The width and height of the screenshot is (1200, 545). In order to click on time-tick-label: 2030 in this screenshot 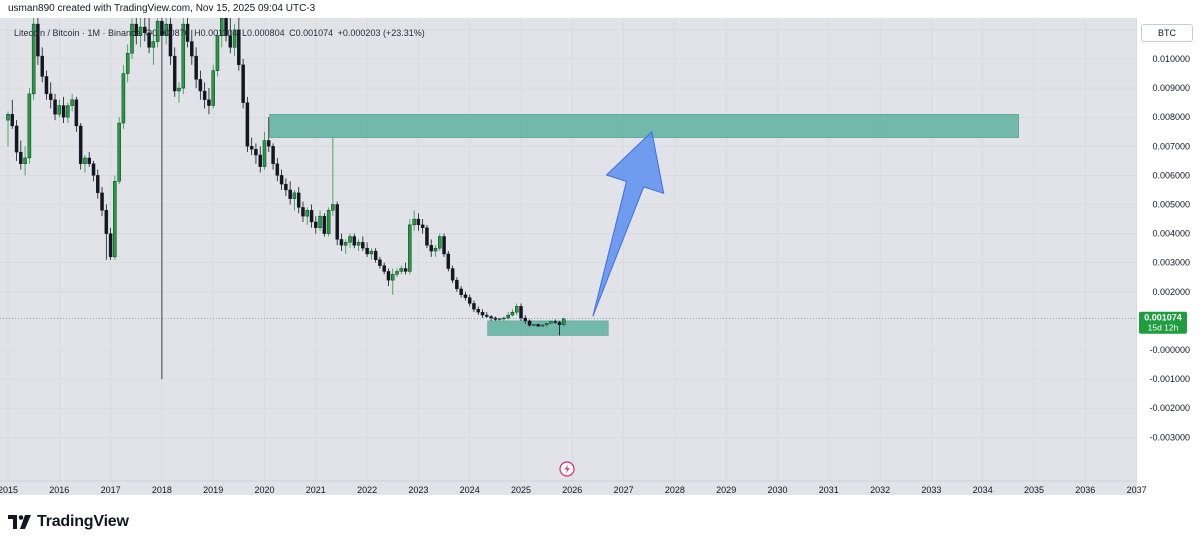, I will do `click(777, 490)`.